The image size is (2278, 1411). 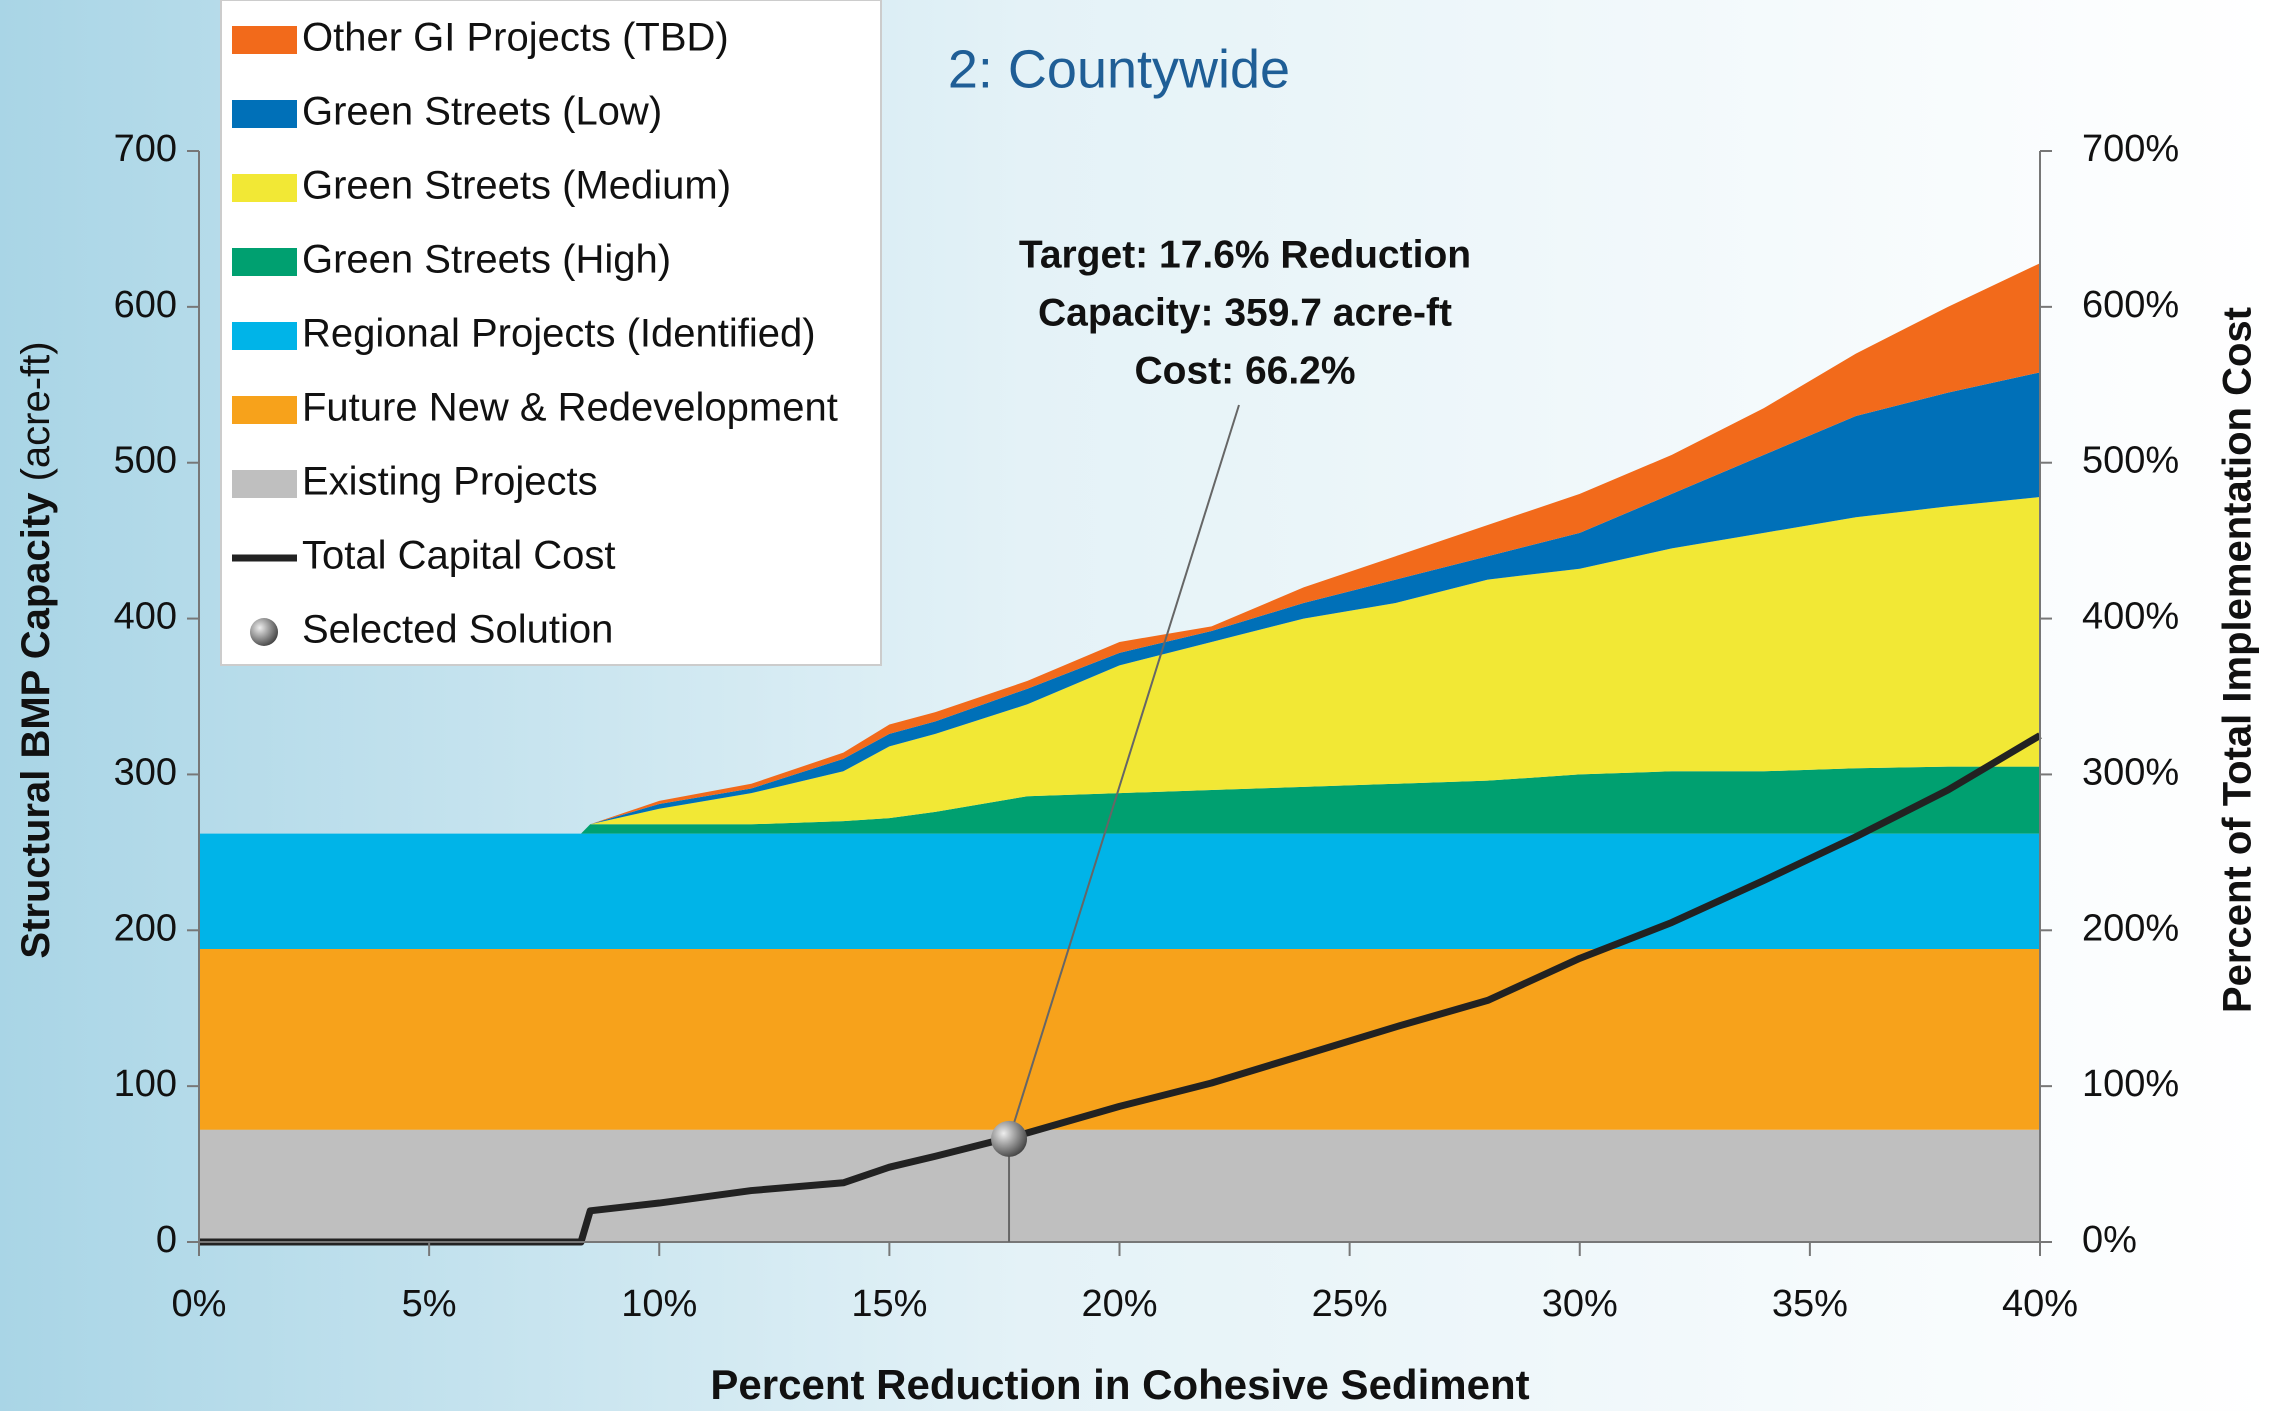 I want to click on annotation: Target: 17.6% Reduction, so click(x=1245, y=254).